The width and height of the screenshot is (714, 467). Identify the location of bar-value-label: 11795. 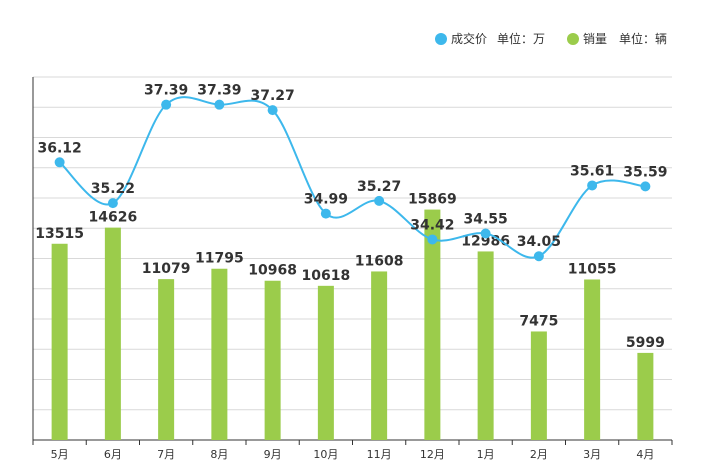
(219, 259).